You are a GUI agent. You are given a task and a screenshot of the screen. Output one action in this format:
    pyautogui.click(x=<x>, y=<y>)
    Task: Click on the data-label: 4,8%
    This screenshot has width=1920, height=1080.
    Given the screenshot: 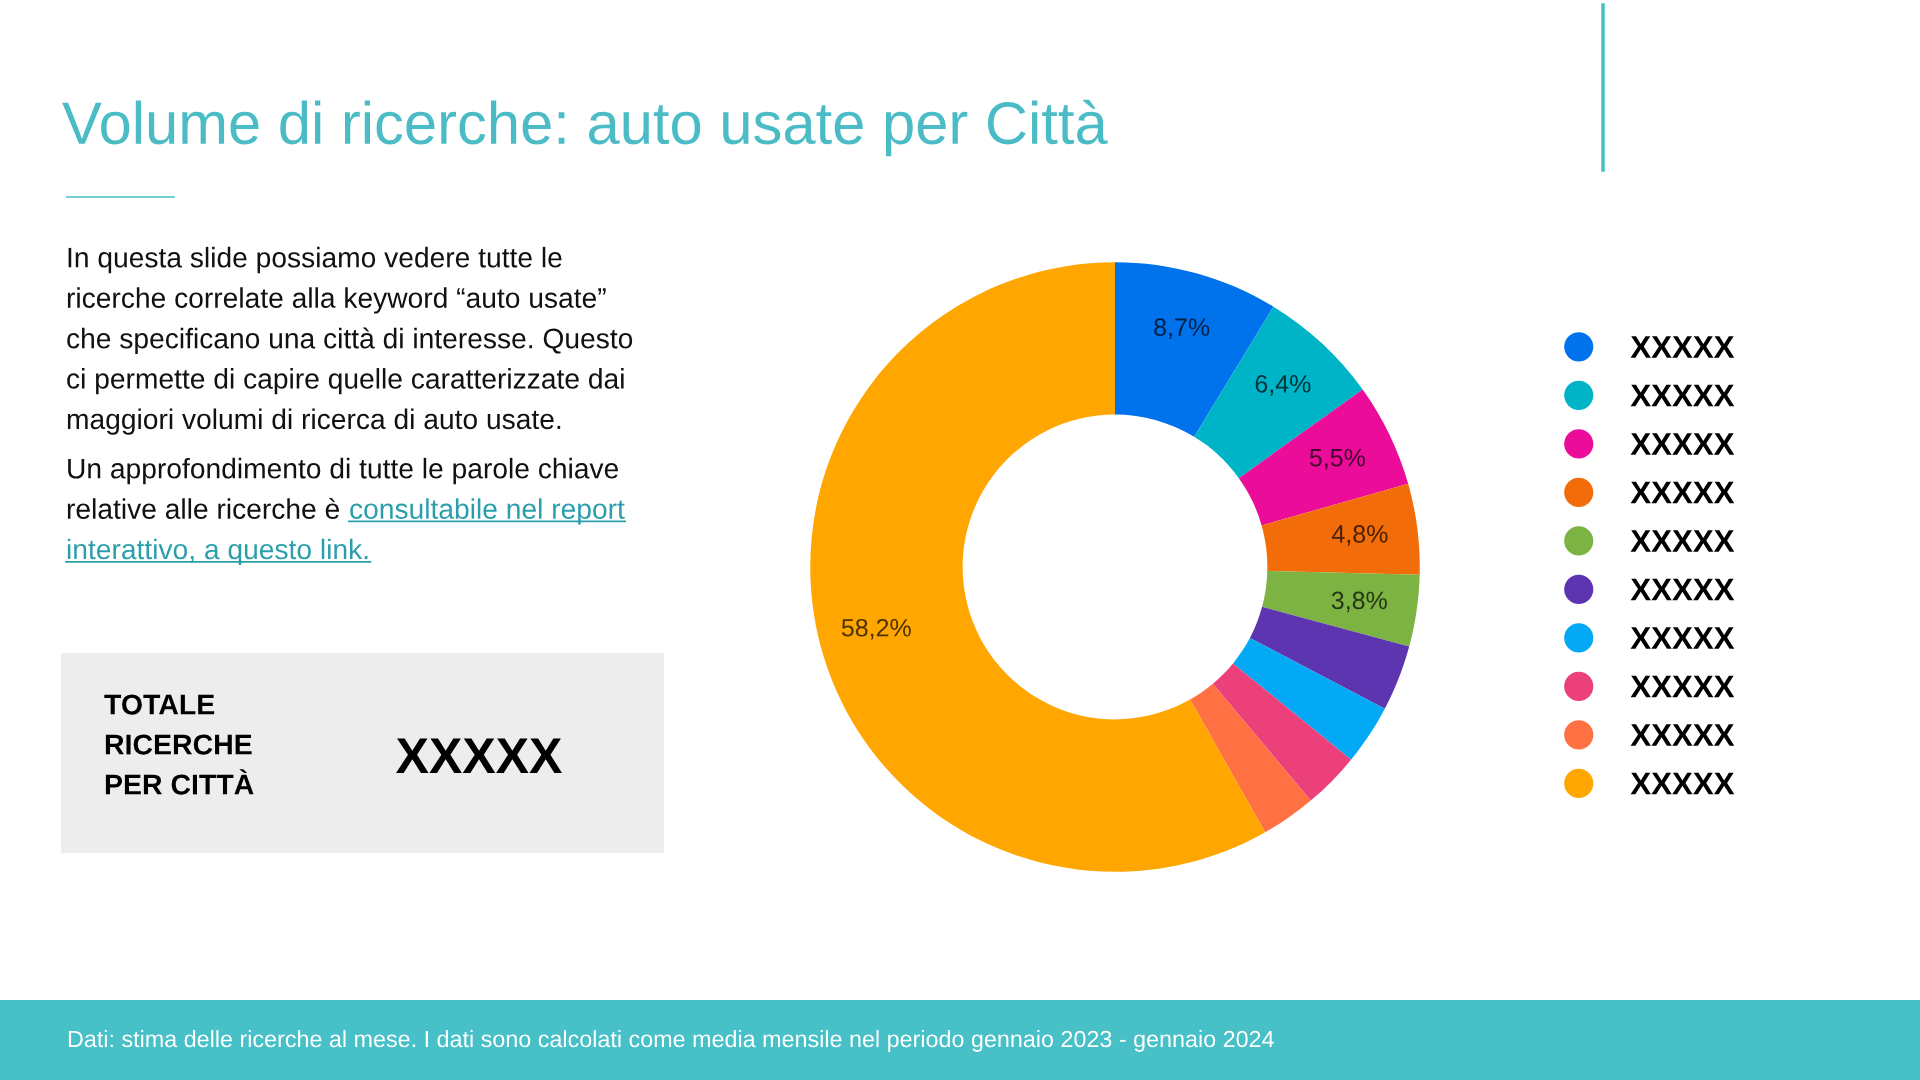 What is the action you would take?
    pyautogui.click(x=1359, y=535)
    